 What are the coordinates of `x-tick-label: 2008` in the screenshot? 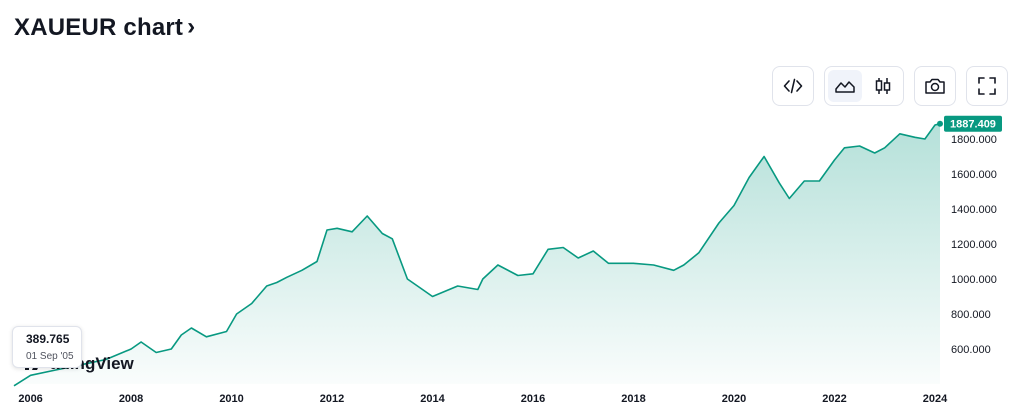 It's located at (131, 399).